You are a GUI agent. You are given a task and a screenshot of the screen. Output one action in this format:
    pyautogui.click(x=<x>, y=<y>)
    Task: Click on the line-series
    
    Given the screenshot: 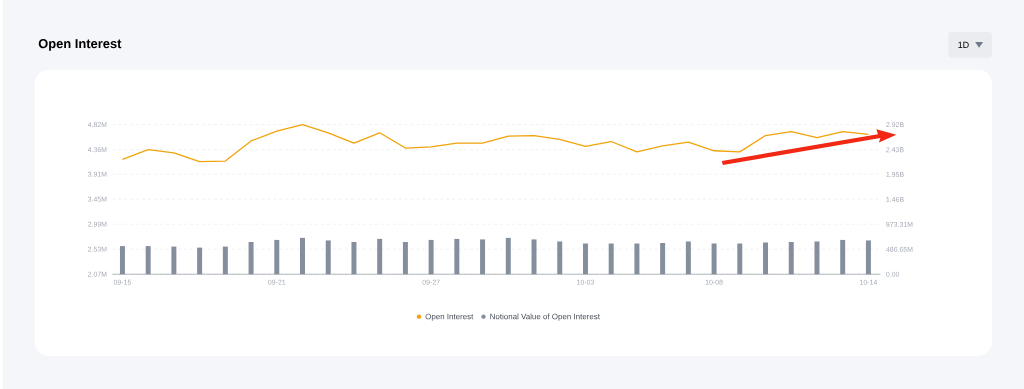 What is the action you would take?
    pyautogui.click(x=495, y=143)
    